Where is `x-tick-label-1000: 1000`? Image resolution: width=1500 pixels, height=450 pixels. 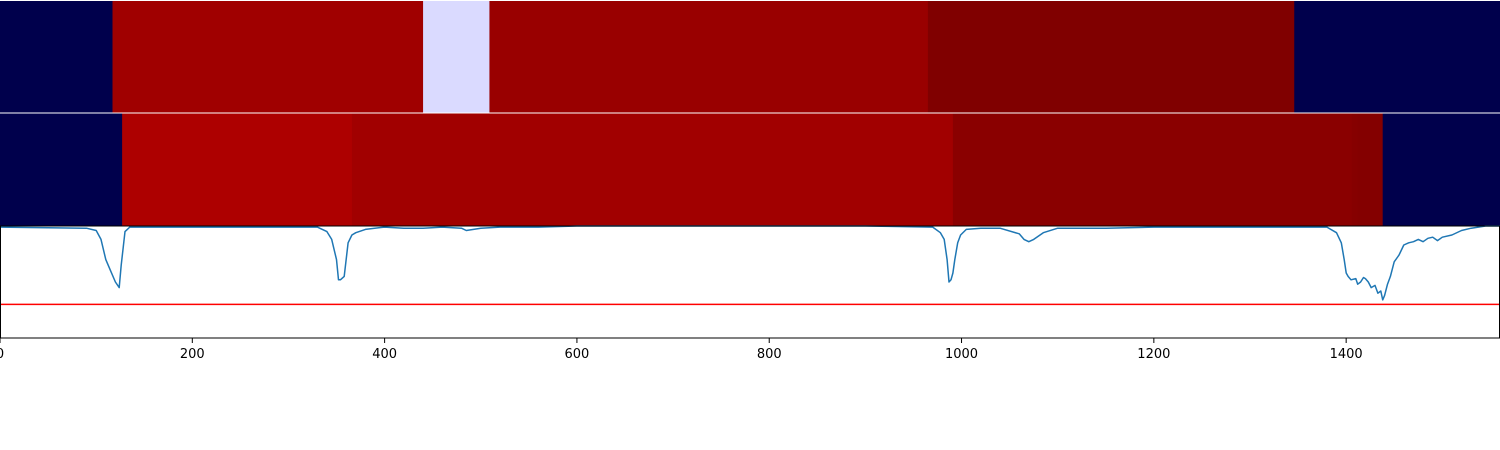 x-tick-label-1000: 1000 is located at coordinates (961, 354).